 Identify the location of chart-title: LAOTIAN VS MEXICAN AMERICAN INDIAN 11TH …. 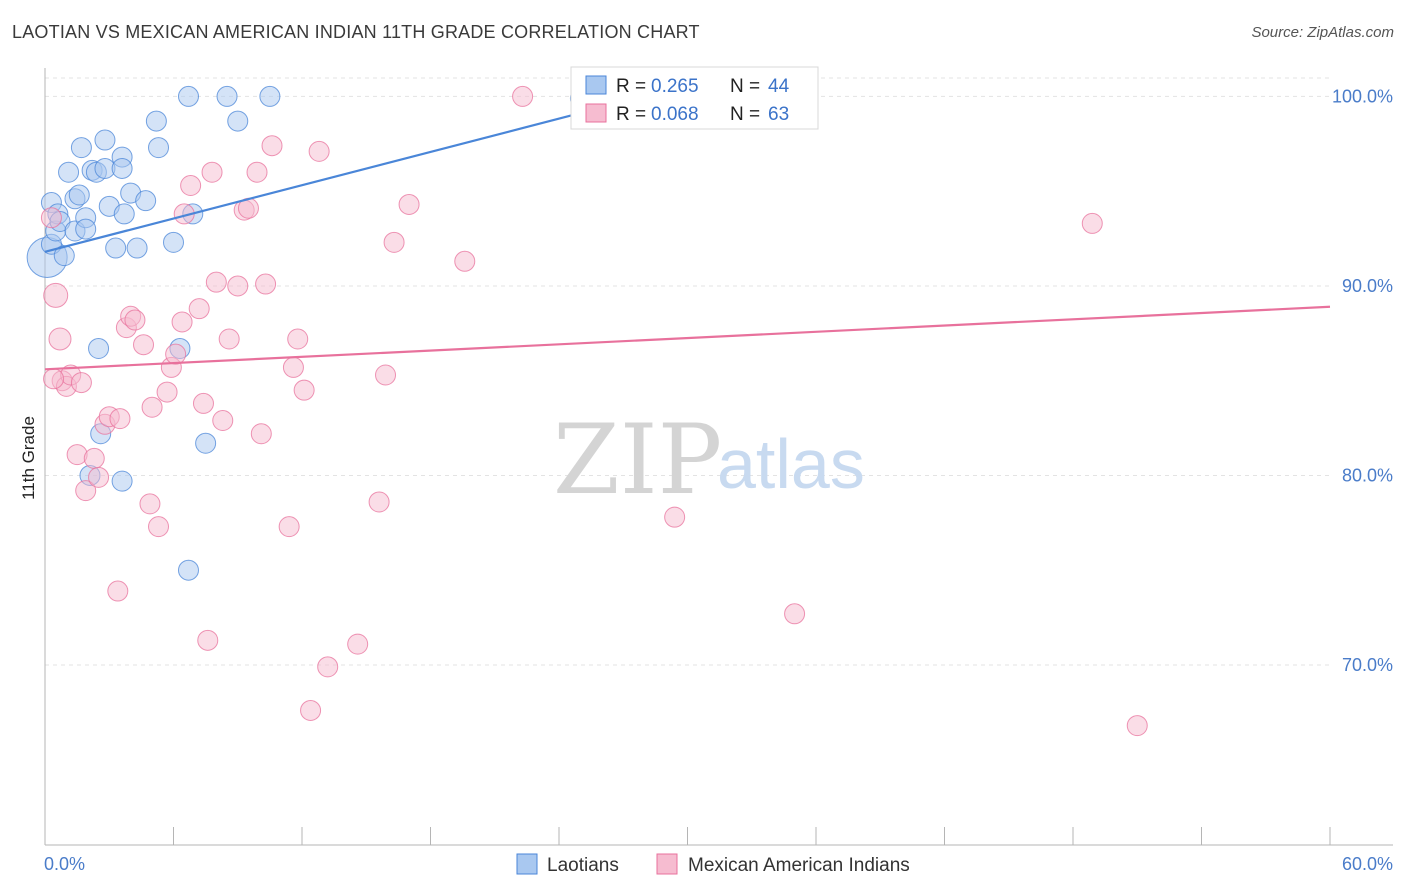
(356, 32).